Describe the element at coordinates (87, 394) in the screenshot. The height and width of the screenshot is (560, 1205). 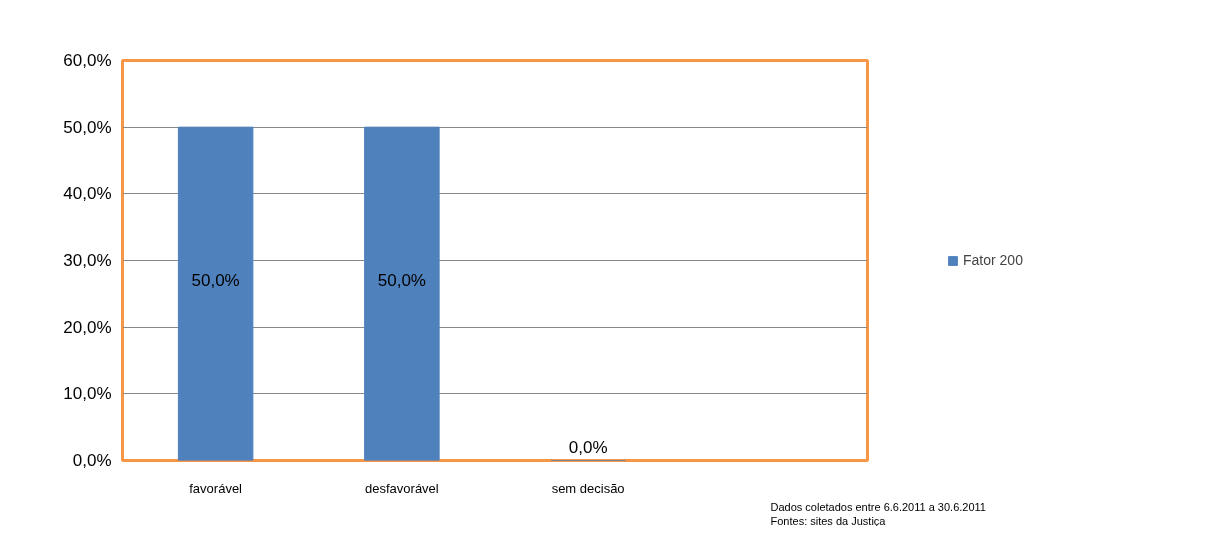
I see `y-tick-label: 10,0%` at that location.